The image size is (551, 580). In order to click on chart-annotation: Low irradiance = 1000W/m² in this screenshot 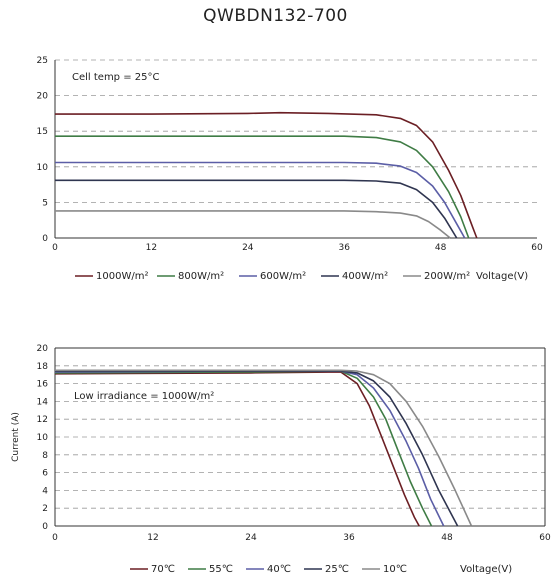, I will do `click(144, 396)`.